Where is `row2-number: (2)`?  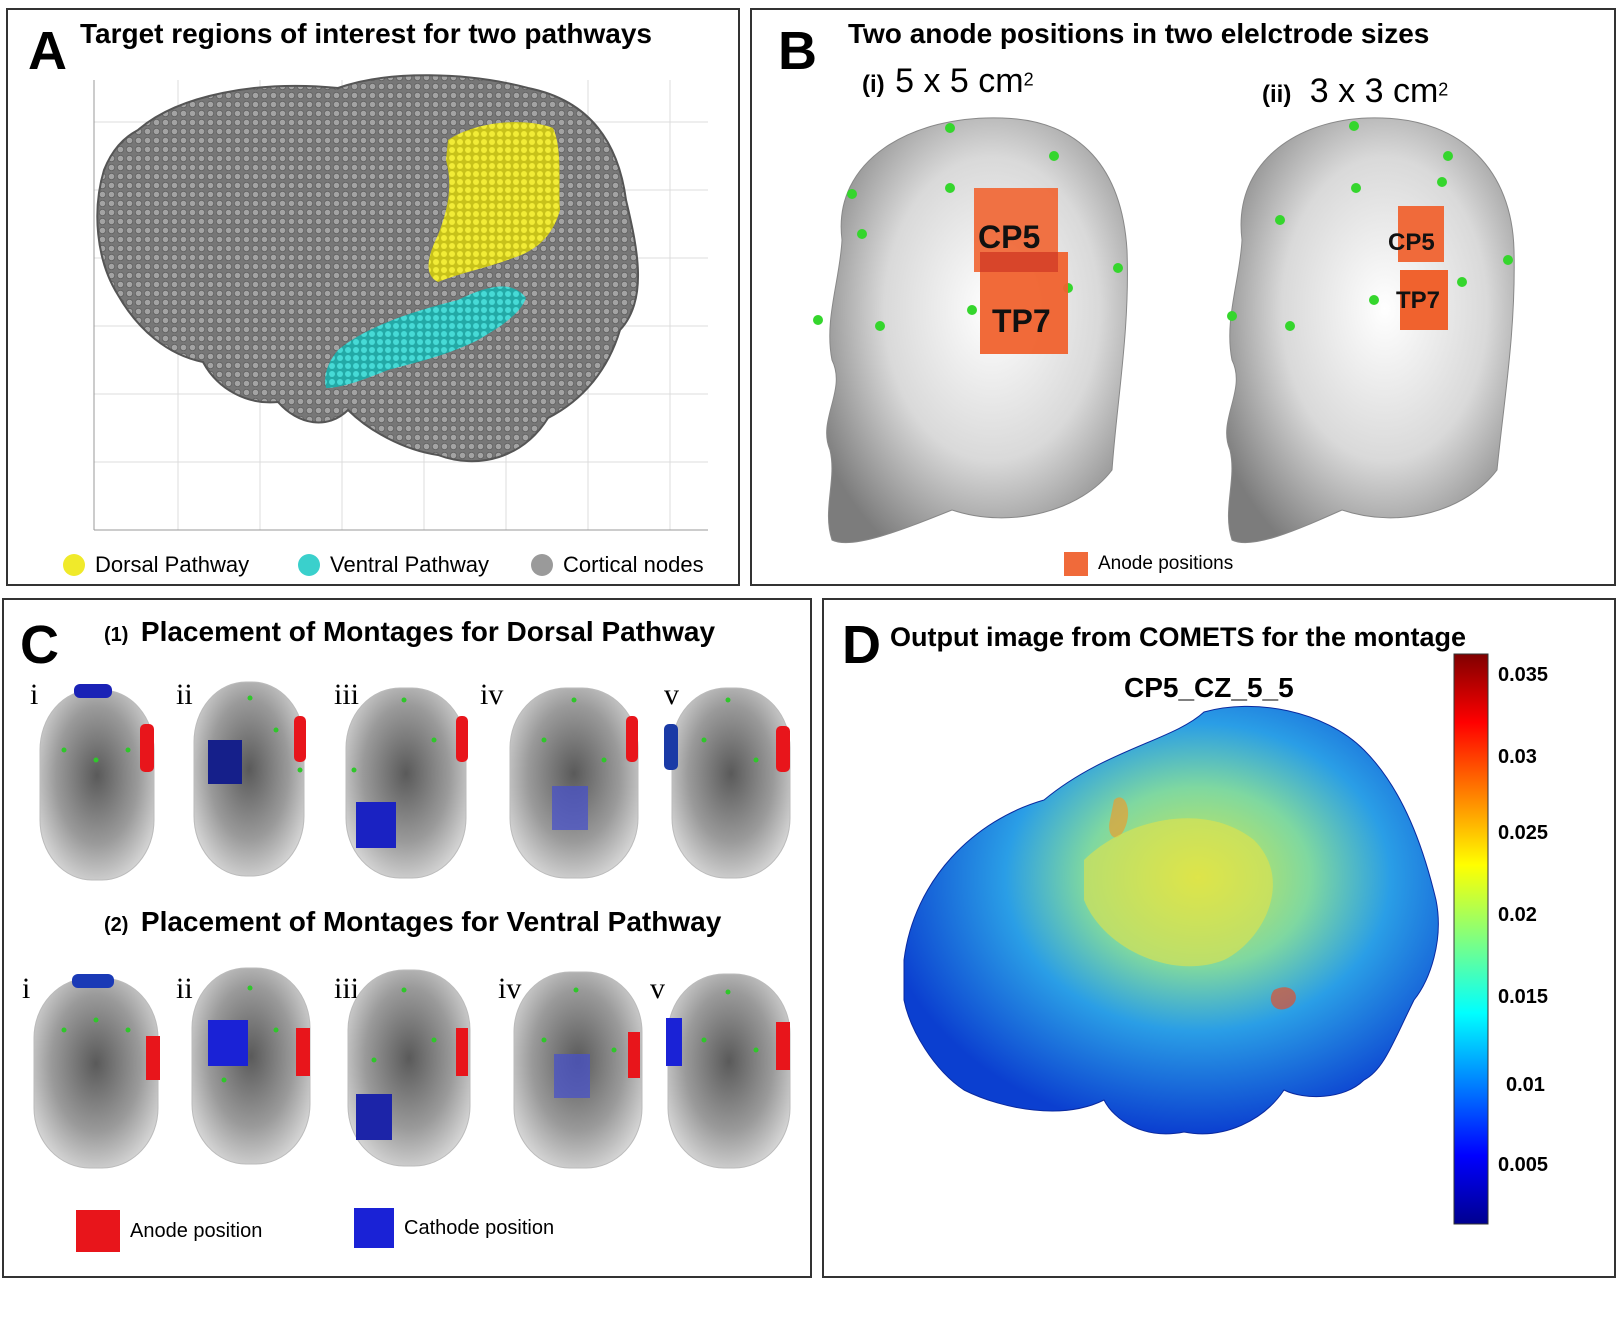
row2-number: (2) is located at coordinates (116, 925).